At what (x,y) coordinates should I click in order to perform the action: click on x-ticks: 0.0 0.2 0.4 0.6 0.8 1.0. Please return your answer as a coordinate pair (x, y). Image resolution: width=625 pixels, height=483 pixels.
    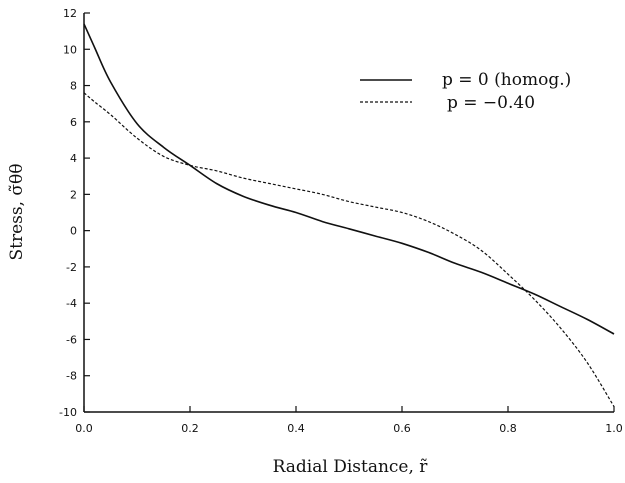
    Looking at the image, I should click on (349, 420).